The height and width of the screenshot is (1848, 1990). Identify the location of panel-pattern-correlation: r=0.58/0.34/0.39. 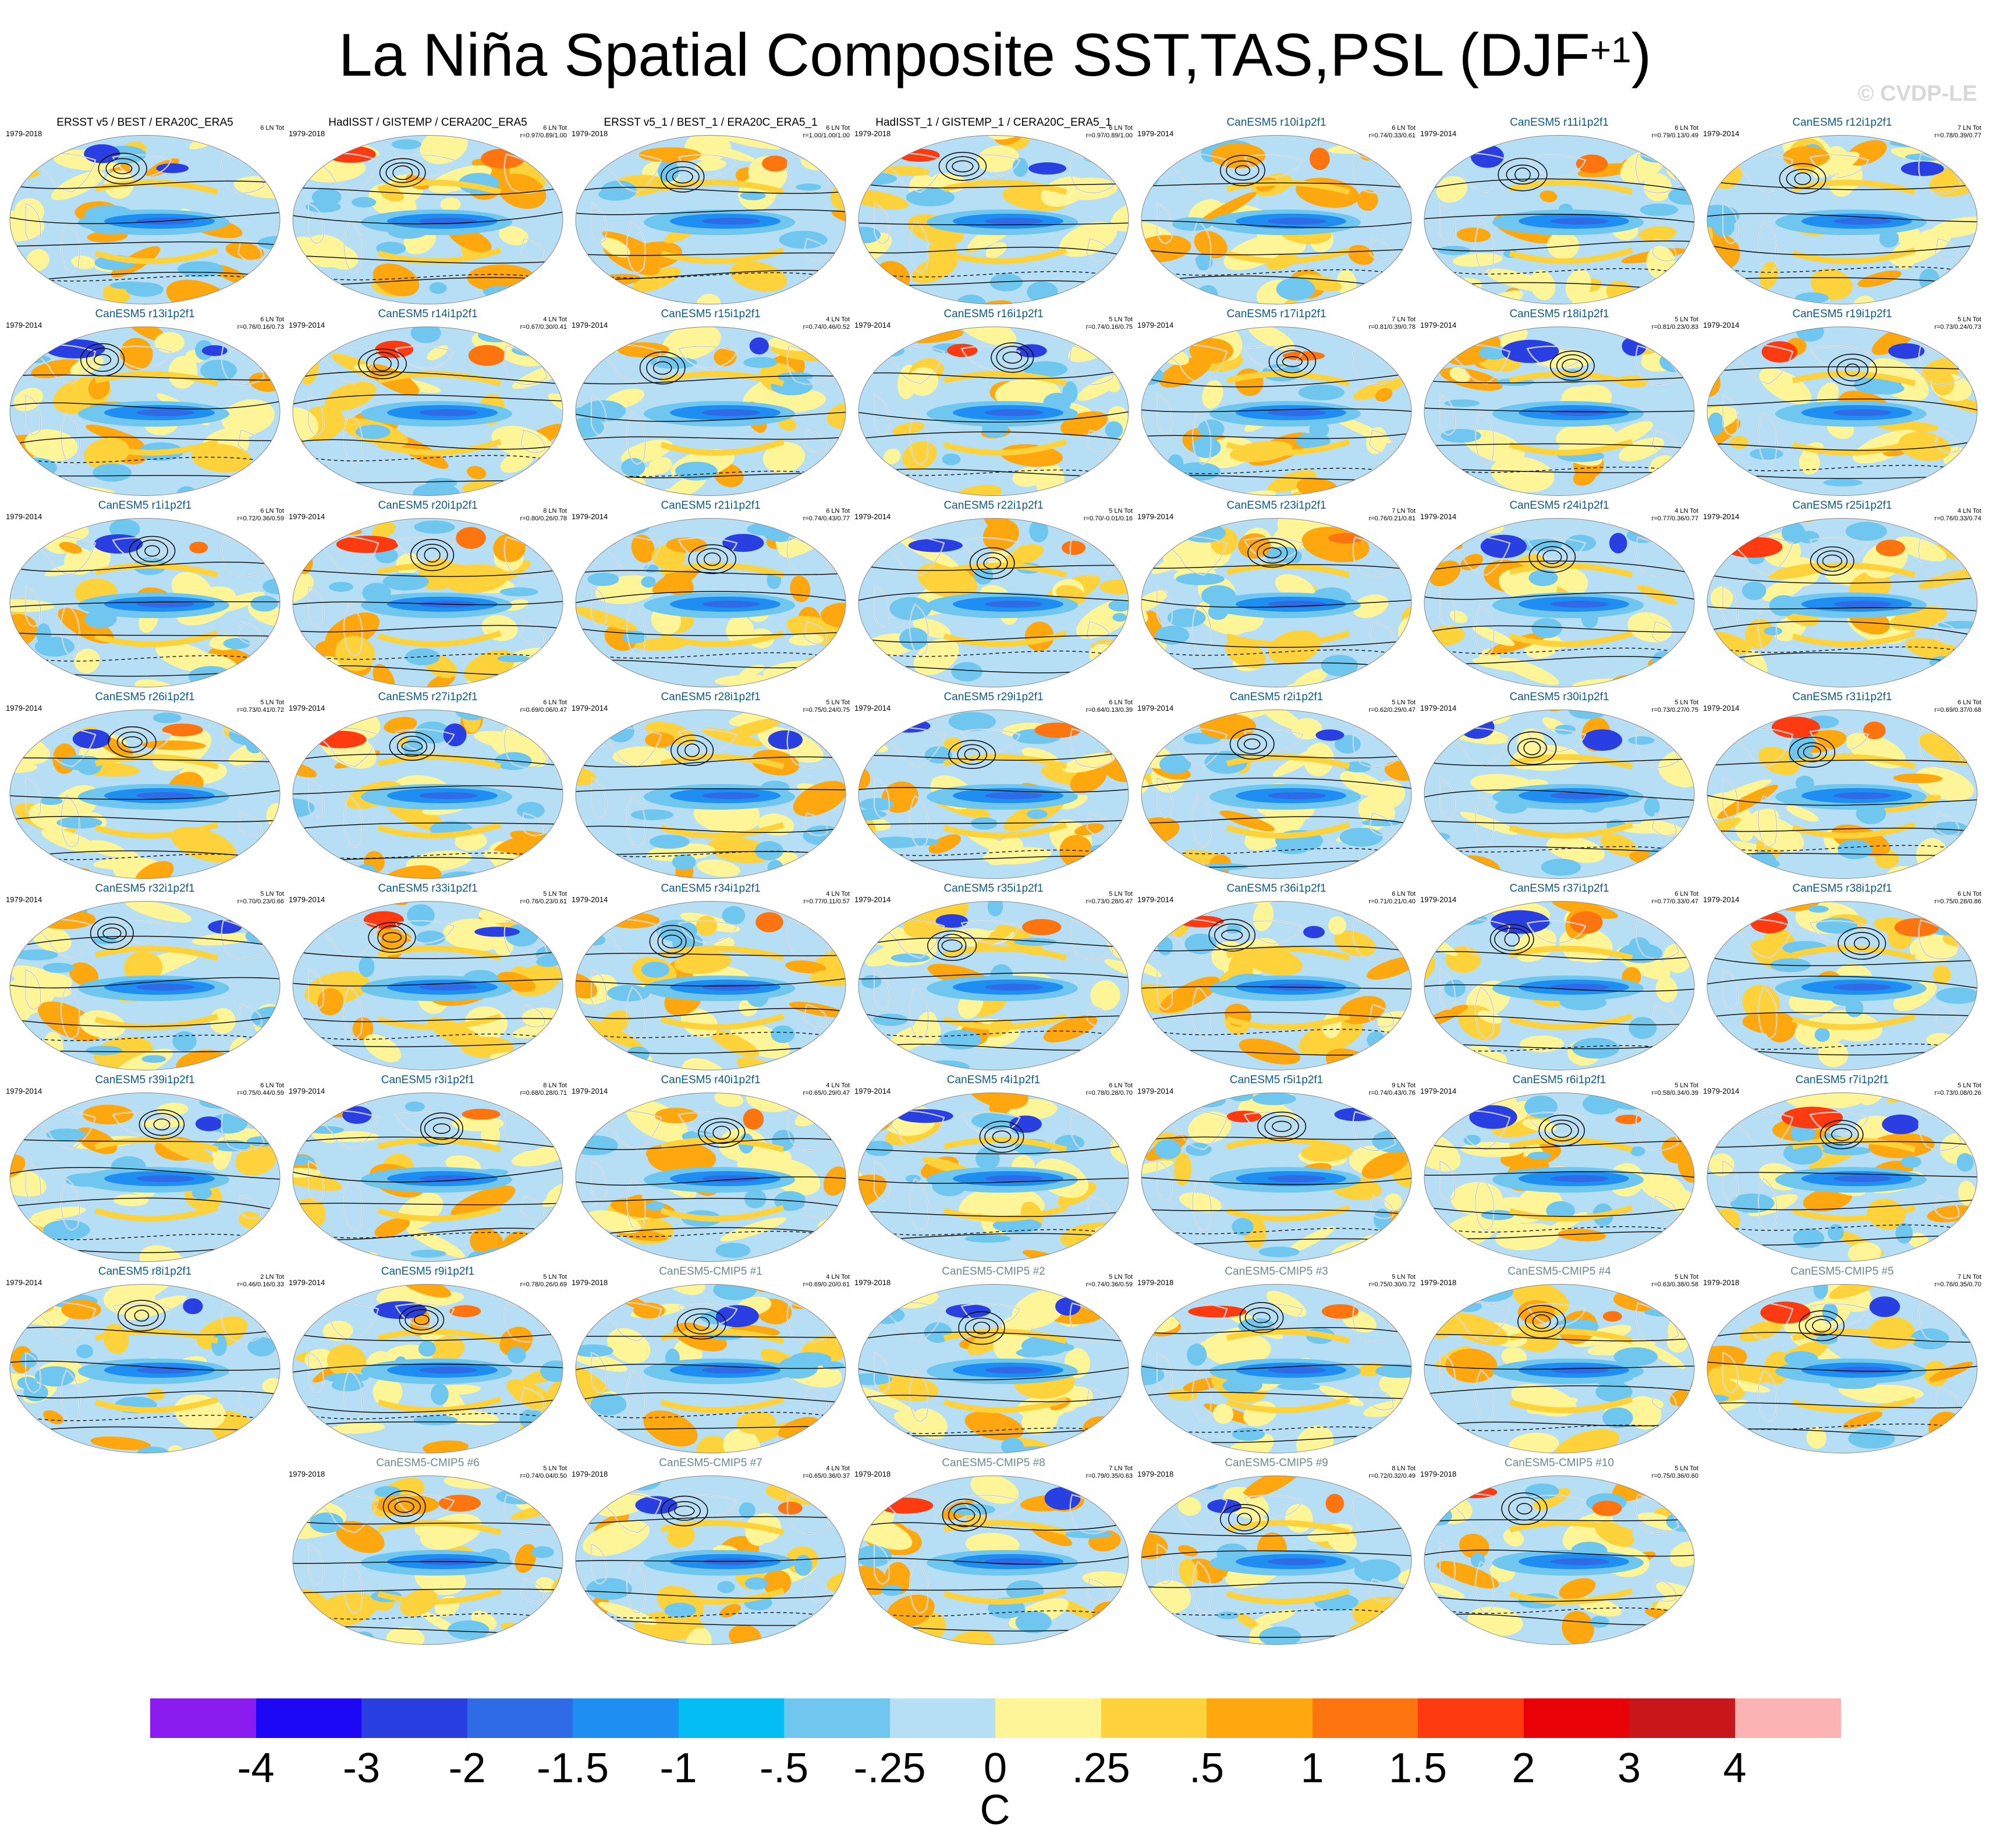
(1675, 1093).